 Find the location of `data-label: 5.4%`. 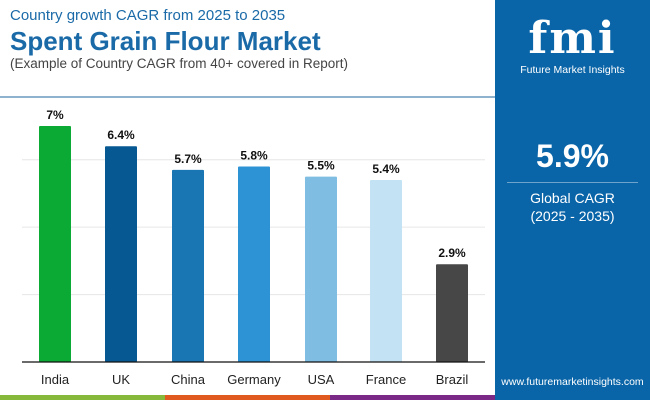

data-label: 5.4% is located at coordinates (386, 169).